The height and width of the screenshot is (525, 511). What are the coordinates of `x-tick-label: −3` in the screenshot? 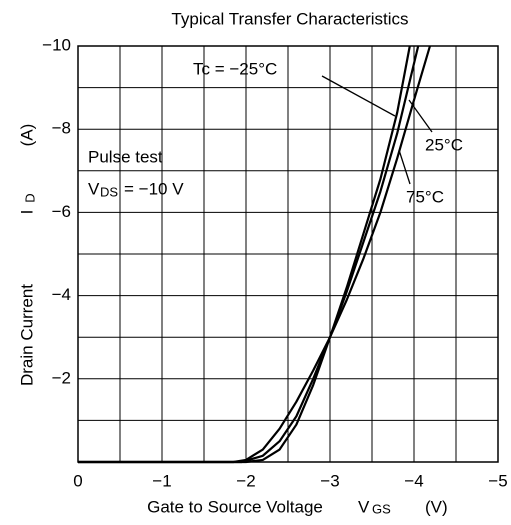 It's located at (329, 480).